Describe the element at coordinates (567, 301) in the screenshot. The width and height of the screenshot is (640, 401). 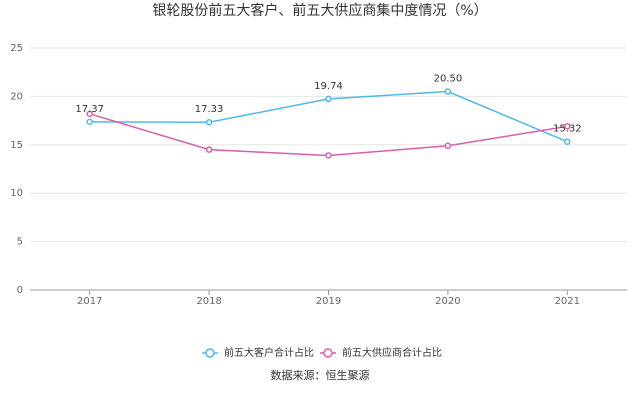
I see `x-tick-label: 2021` at that location.